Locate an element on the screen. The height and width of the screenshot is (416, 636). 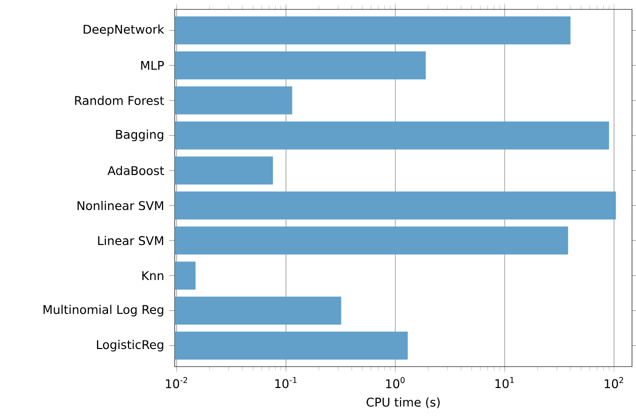
x-axis-title: CPU time (s) is located at coordinates (403, 402).